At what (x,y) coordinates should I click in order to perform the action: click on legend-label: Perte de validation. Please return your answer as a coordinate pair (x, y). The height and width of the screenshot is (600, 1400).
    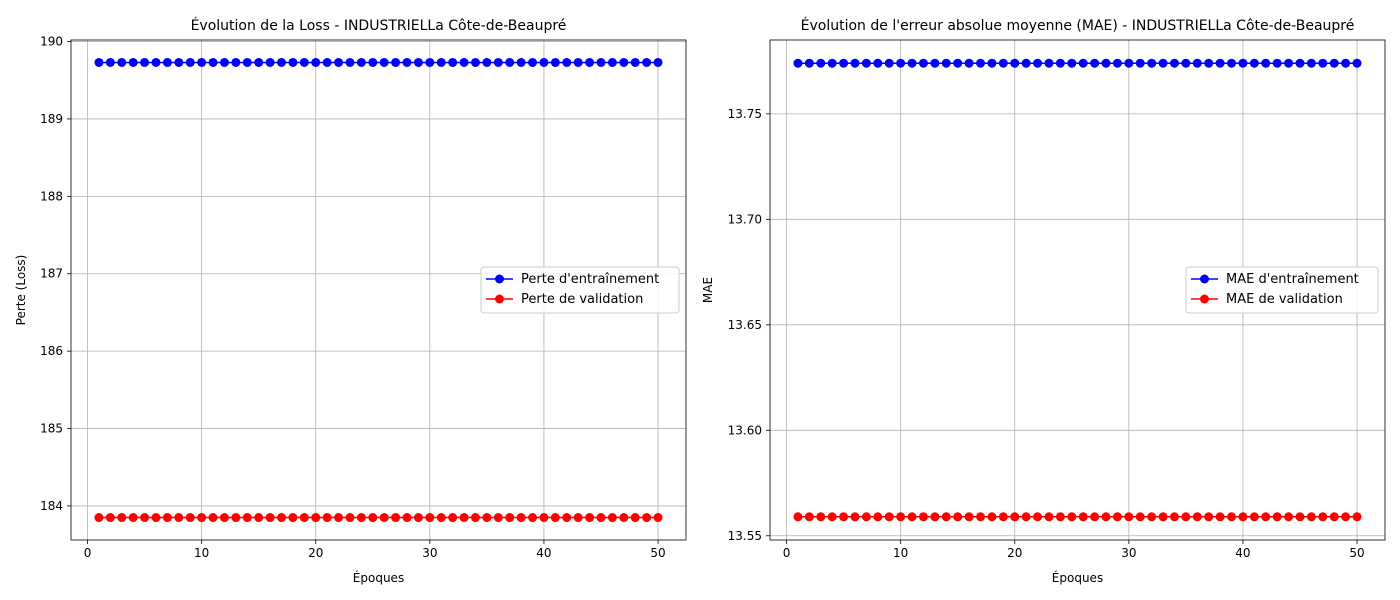
    Looking at the image, I should click on (582, 299).